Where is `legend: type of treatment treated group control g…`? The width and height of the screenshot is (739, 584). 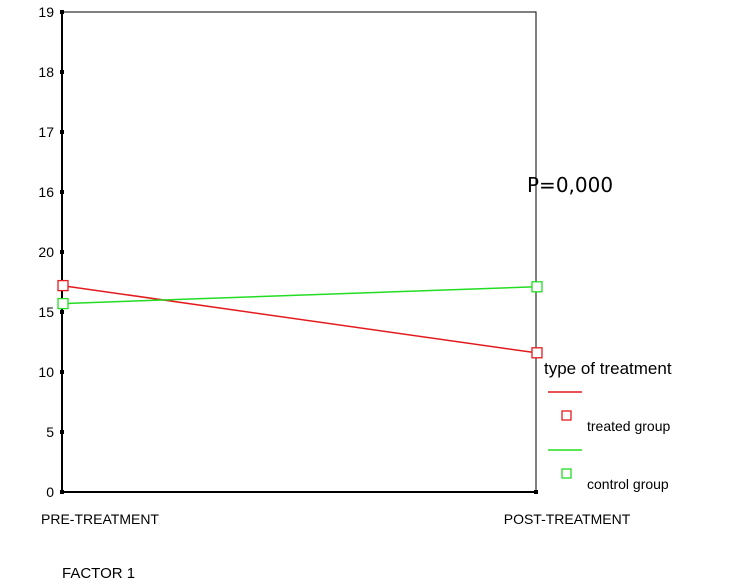
legend: type of treatment treated group control g… is located at coordinates (608, 425).